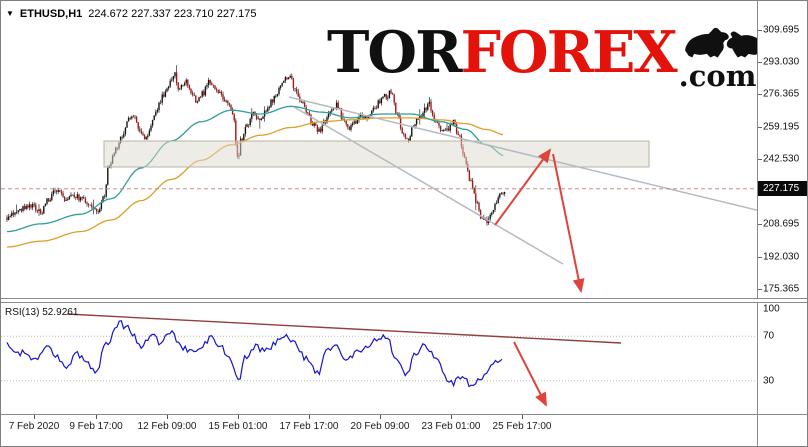 The height and width of the screenshot is (447, 808). I want to click on time-axis-label: 9 Feb 17:00, so click(96, 426).